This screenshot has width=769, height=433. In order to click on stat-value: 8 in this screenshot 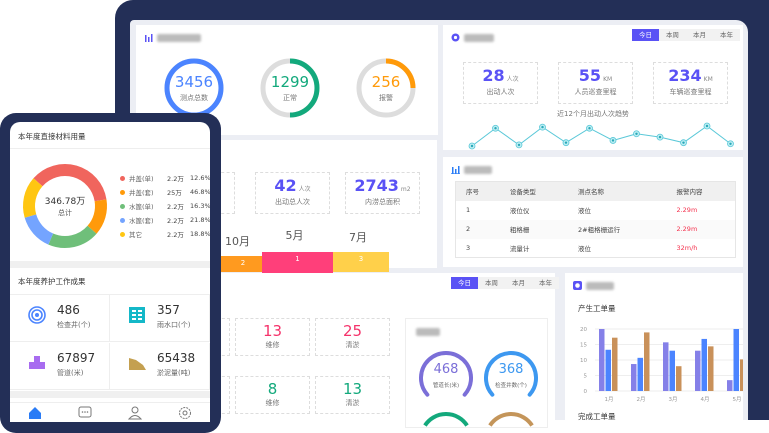, I will do `click(272, 389)`.